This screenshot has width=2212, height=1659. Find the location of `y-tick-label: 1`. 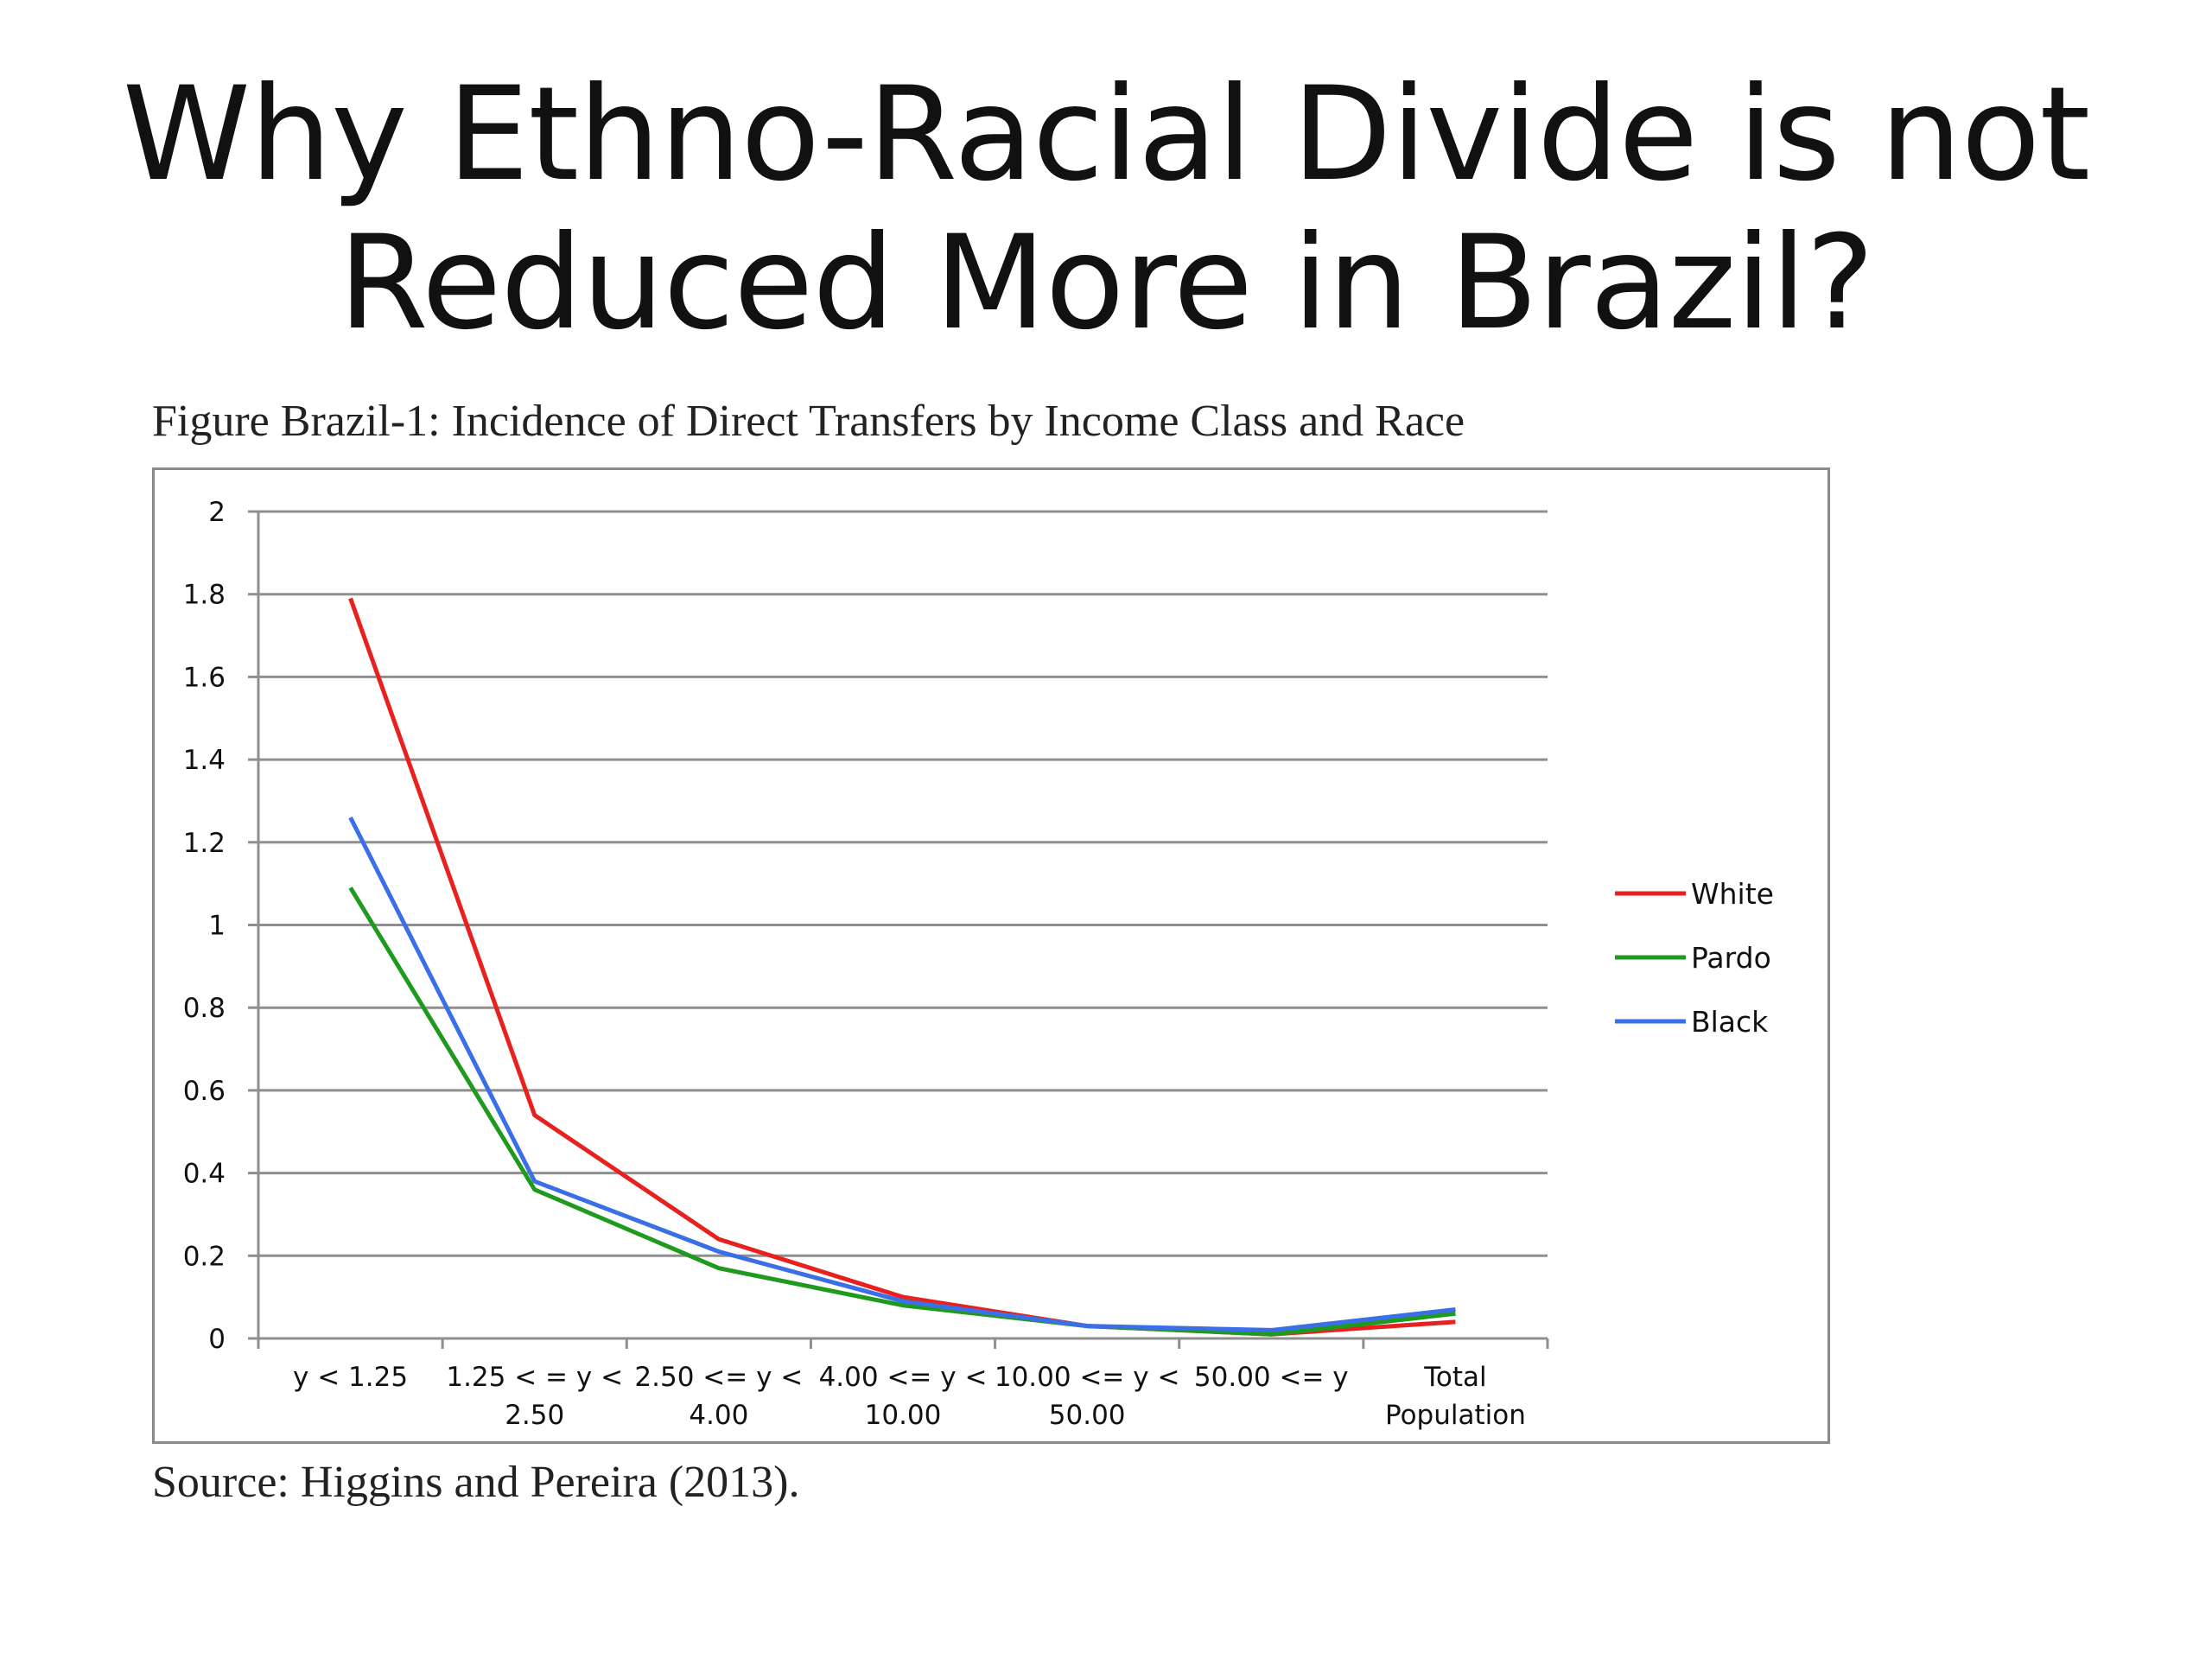

y-tick-label: 1 is located at coordinates (217, 926).